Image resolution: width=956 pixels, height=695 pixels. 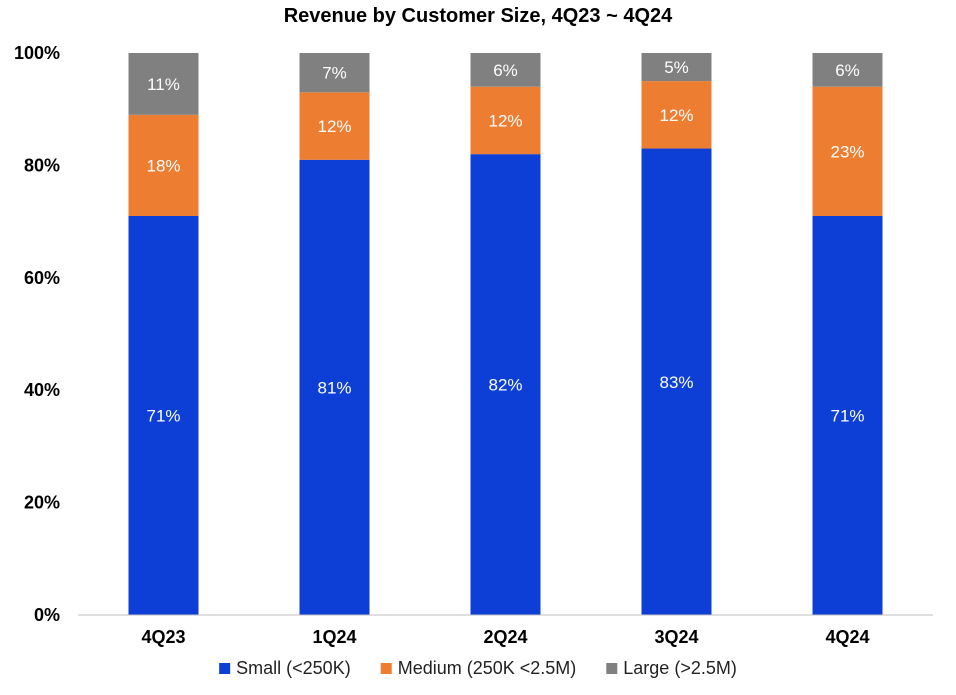 What do you see at coordinates (47, 615) in the screenshot?
I see `y-tick-label: 0%` at bounding box center [47, 615].